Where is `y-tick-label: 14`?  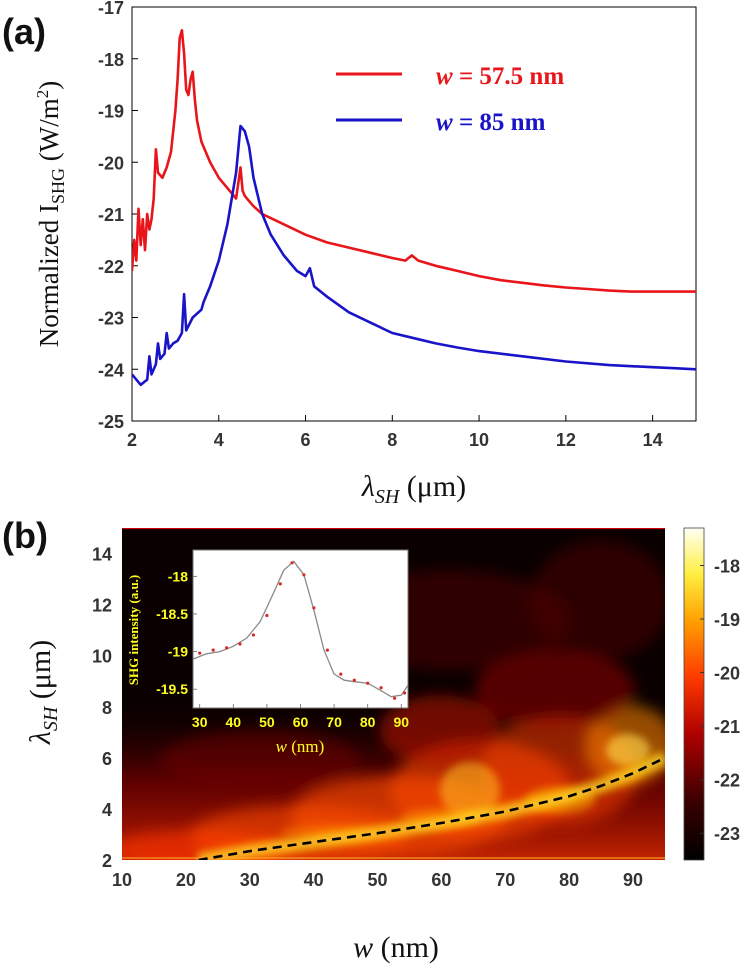
y-tick-label: 14 is located at coordinates (102, 555).